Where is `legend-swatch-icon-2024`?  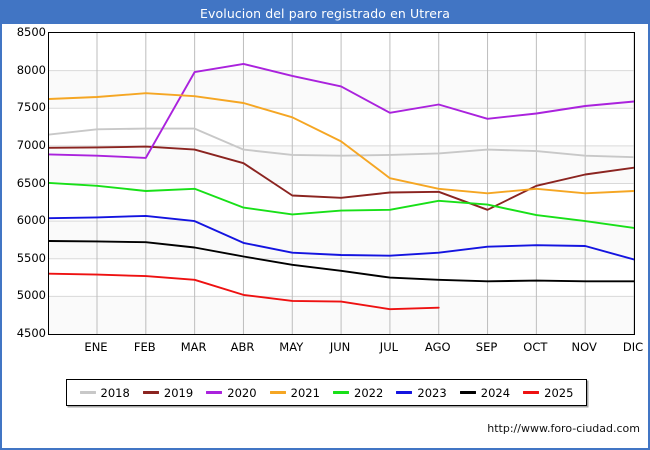
legend-swatch-icon-2024 is located at coordinates (467, 392).